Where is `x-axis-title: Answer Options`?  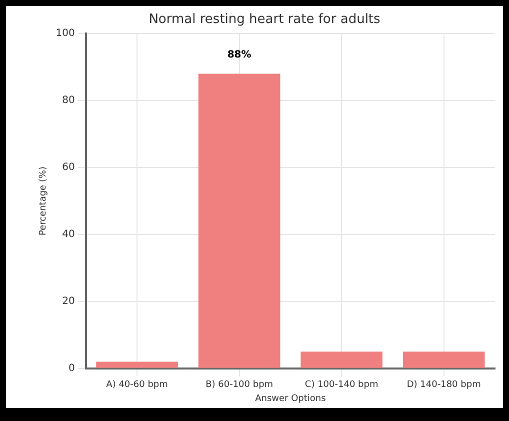 x-axis-title: Answer Options is located at coordinates (290, 399).